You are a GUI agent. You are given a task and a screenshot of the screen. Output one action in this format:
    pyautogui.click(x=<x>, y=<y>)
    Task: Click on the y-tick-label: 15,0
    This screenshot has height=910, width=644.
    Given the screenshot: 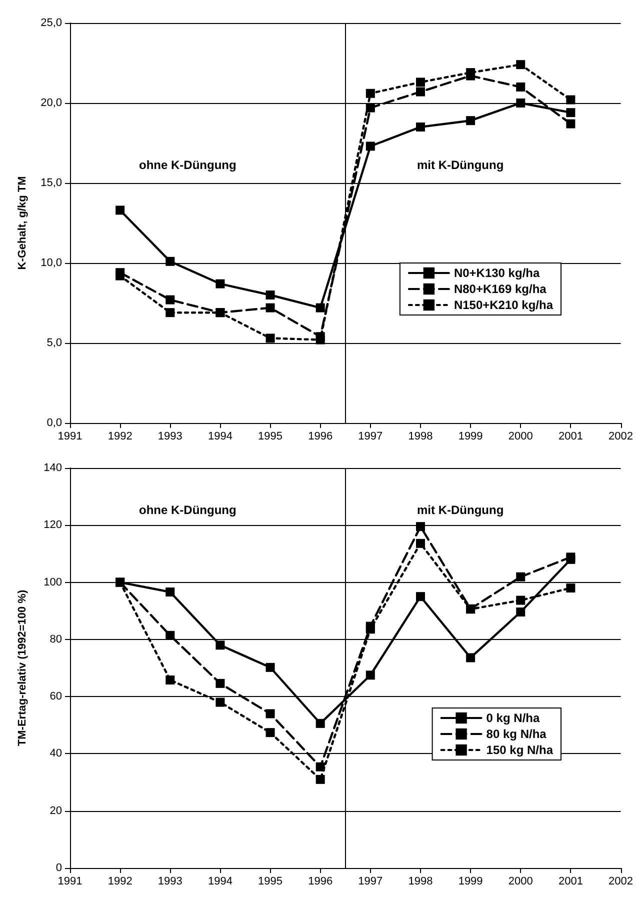 What is the action you would take?
    pyautogui.click(x=51, y=183)
    